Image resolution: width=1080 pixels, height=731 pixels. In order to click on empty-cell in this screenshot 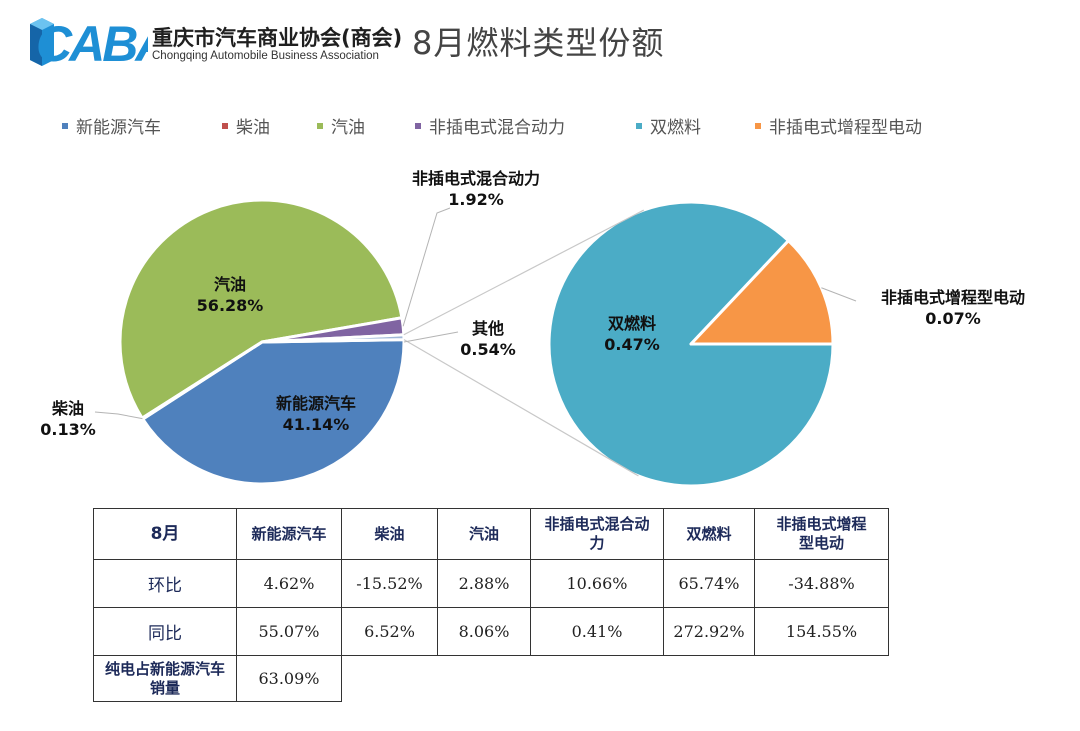, I will do `click(615, 679)`.